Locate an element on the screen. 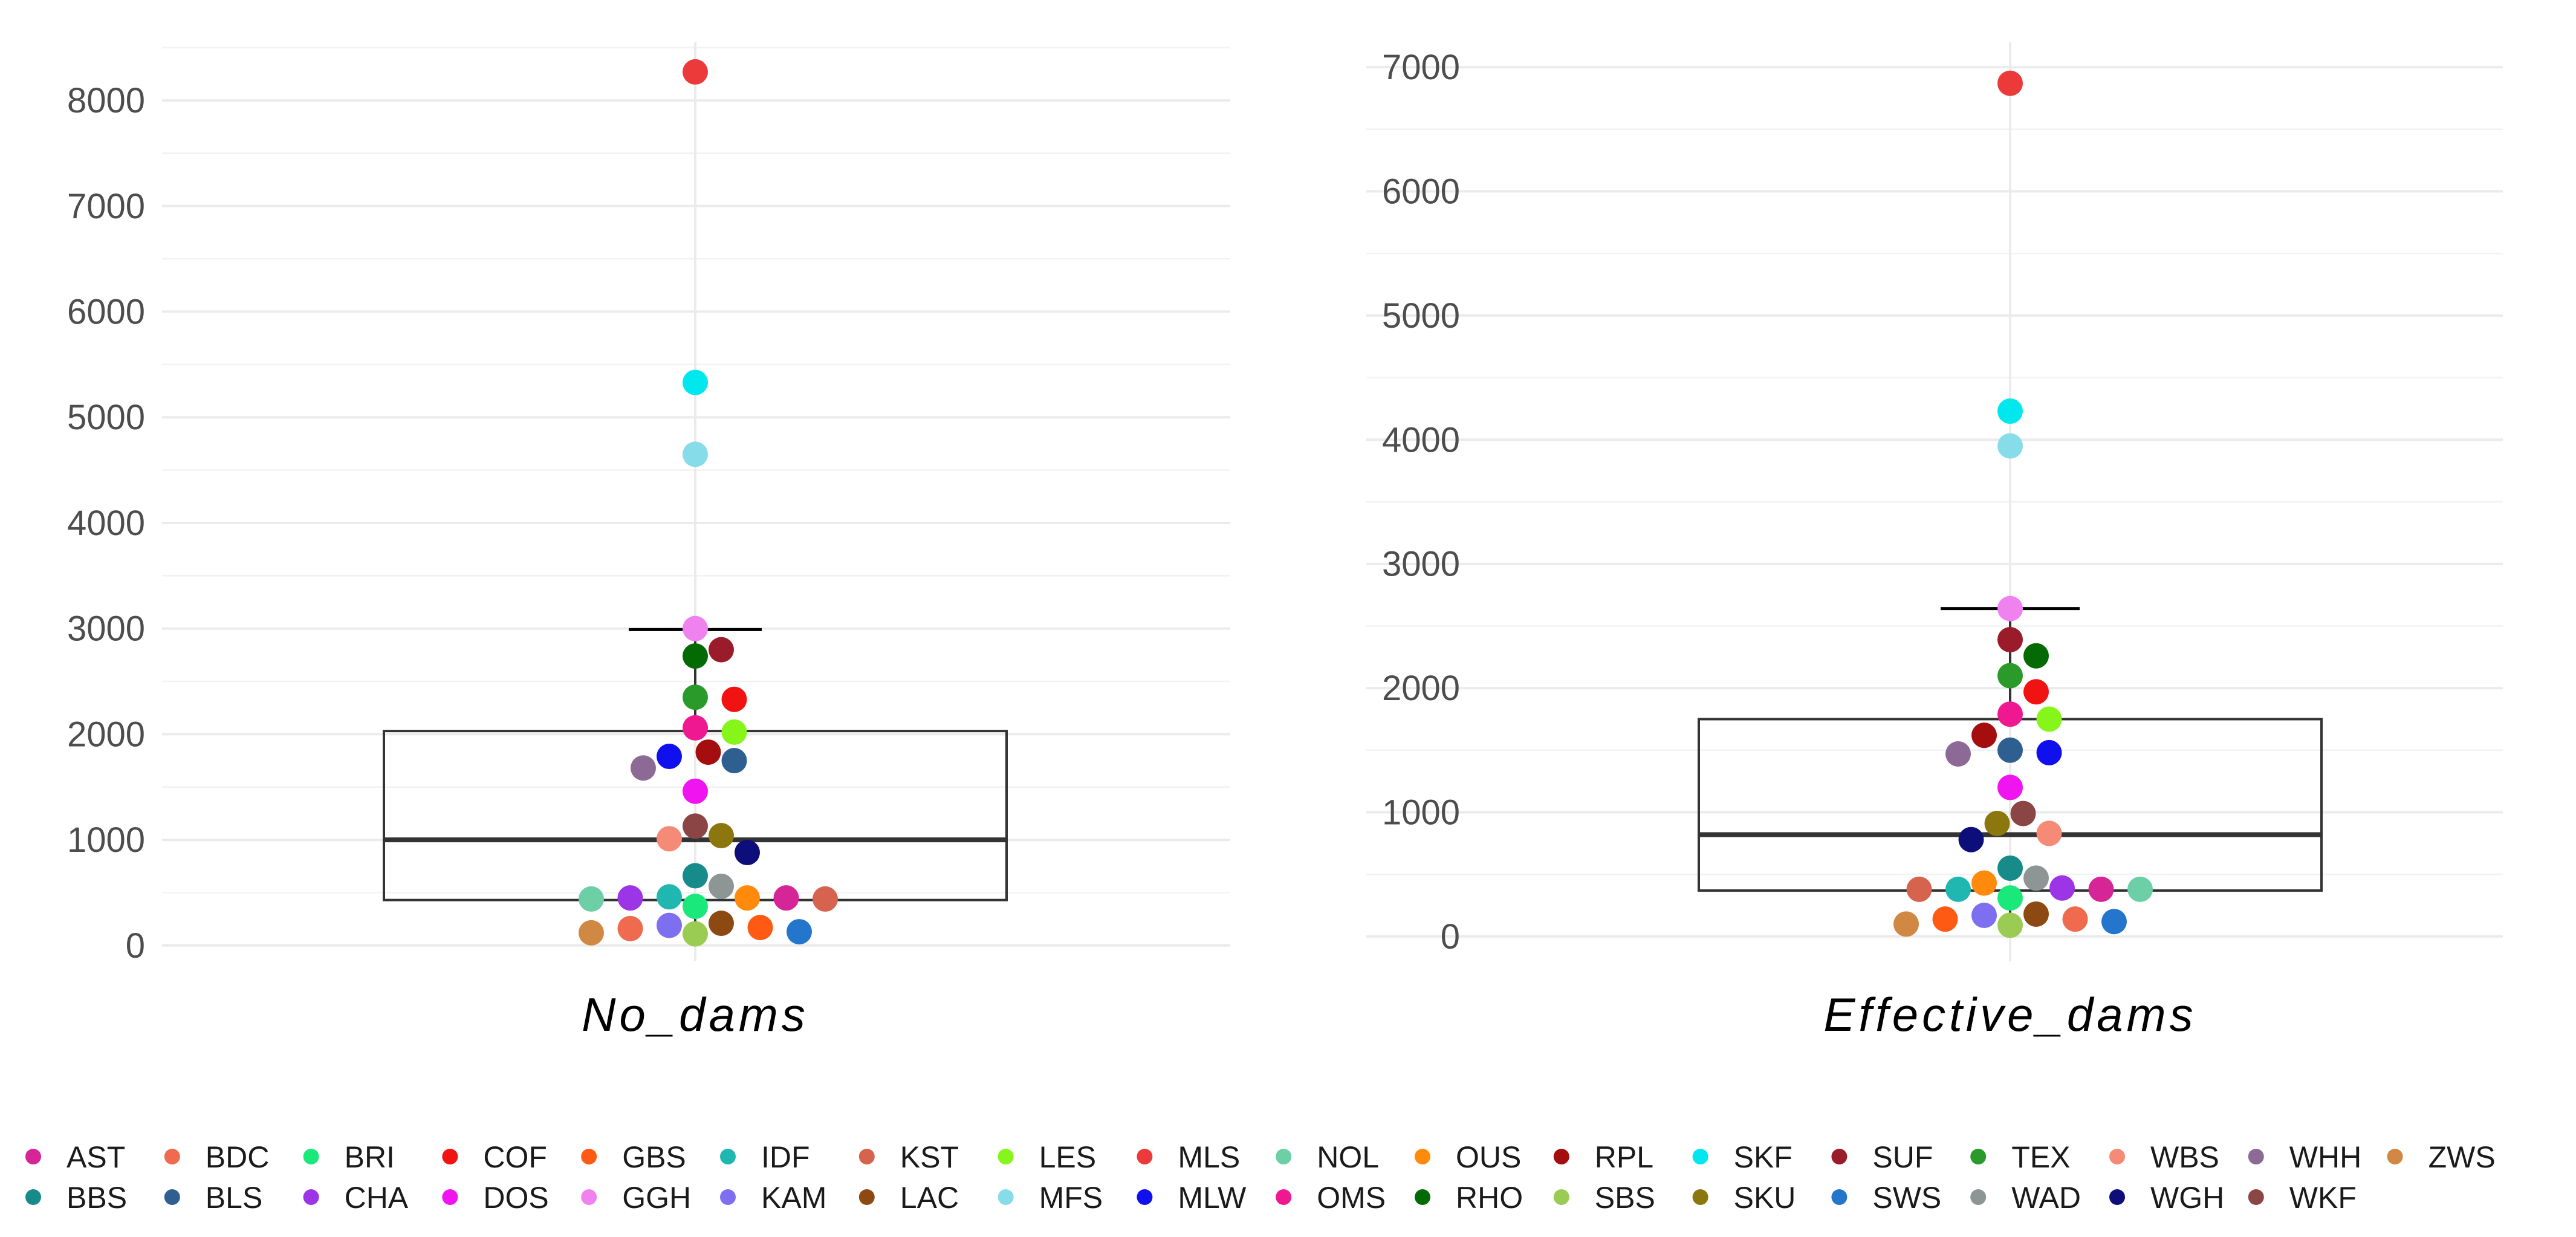  legend-label-whh: WHH is located at coordinates (2325, 1157).